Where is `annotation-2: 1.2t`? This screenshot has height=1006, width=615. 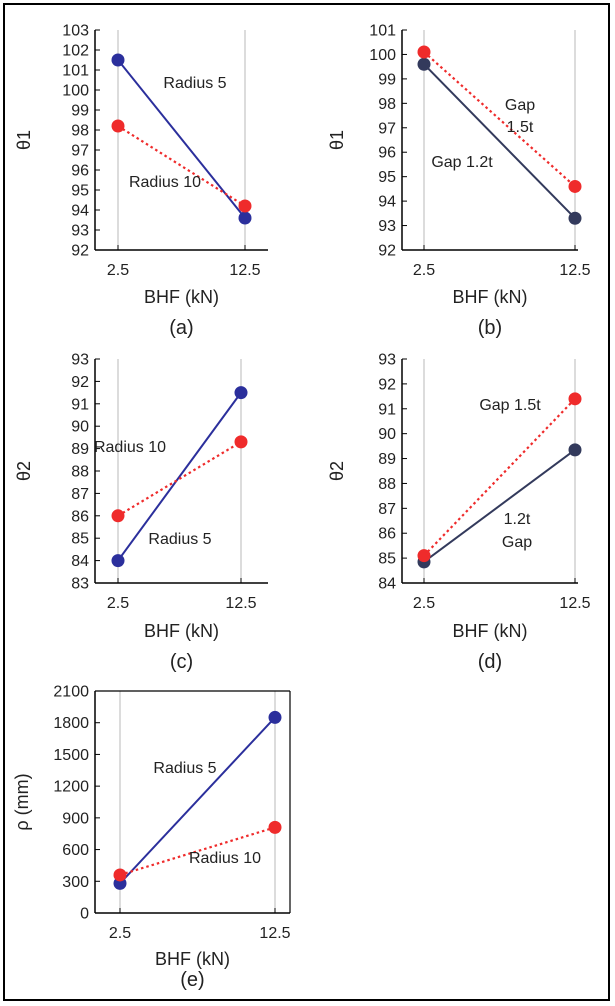
annotation-2: 1.2t is located at coordinates (517, 519).